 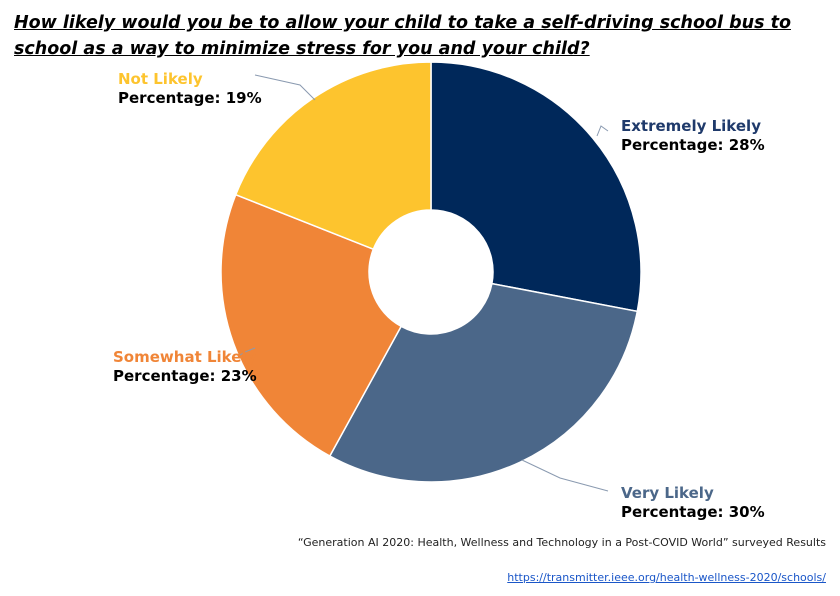 I want to click on slice-very-likely, so click(x=483, y=382).